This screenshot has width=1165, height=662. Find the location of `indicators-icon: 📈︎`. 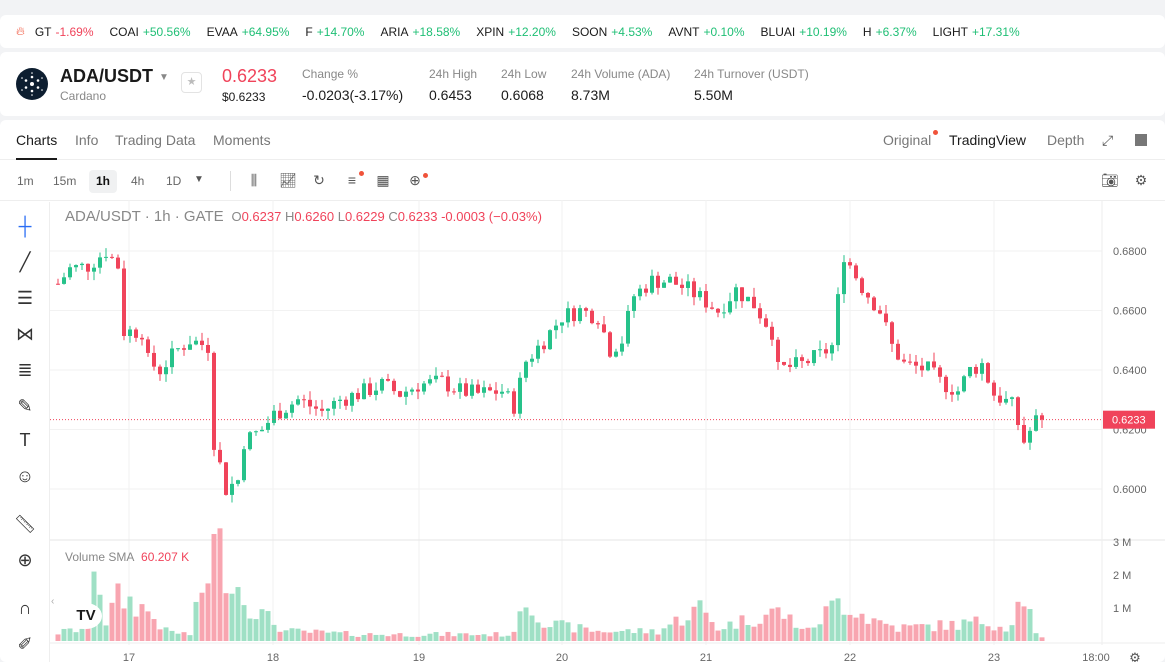

indicators-icon: 📈︎ is located at coordinates (288, 180).